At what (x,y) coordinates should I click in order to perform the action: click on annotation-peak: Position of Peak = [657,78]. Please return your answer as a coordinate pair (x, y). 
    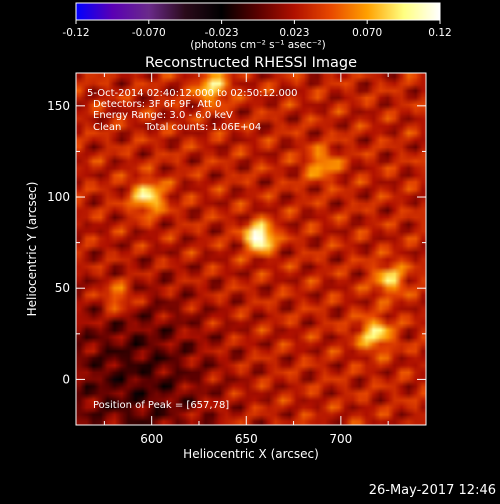
    Looking at the image, I should click on (161, 405).